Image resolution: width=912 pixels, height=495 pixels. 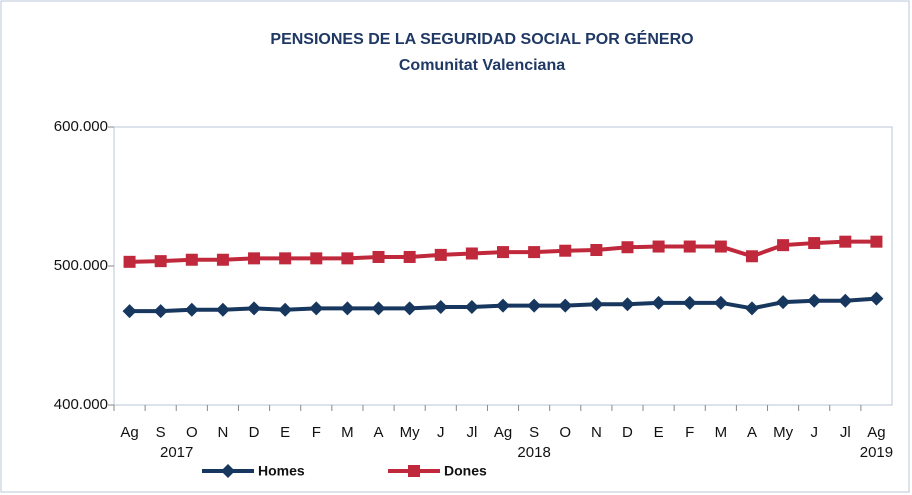 I want to click on year-label: 2019, so click(x=876, y=452).